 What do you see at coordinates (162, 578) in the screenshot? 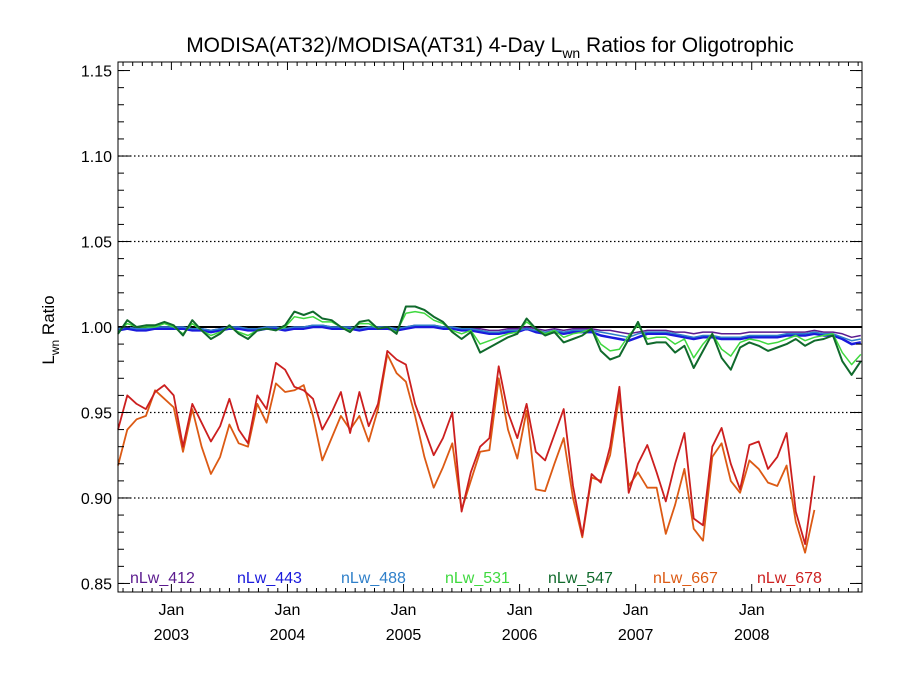
I see `legend-entry-nlw-412: nLw_412` at bounding box center [162, 578].